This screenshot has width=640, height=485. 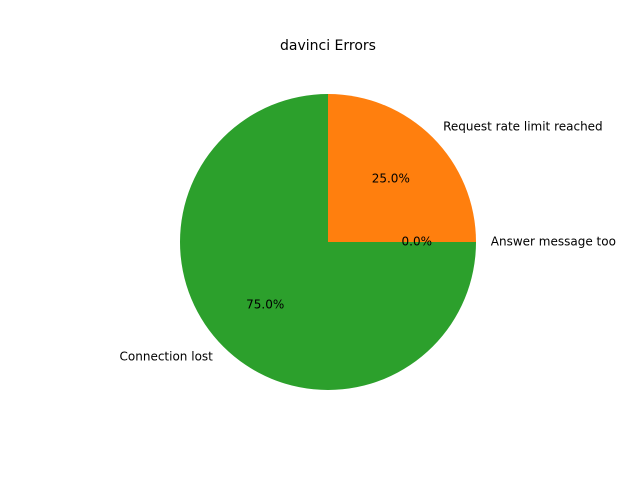 What do you see at coordinates (328, 46) in the screenshot?
I see `chart-title: davinci Errors` at bounding box center [328, 46].